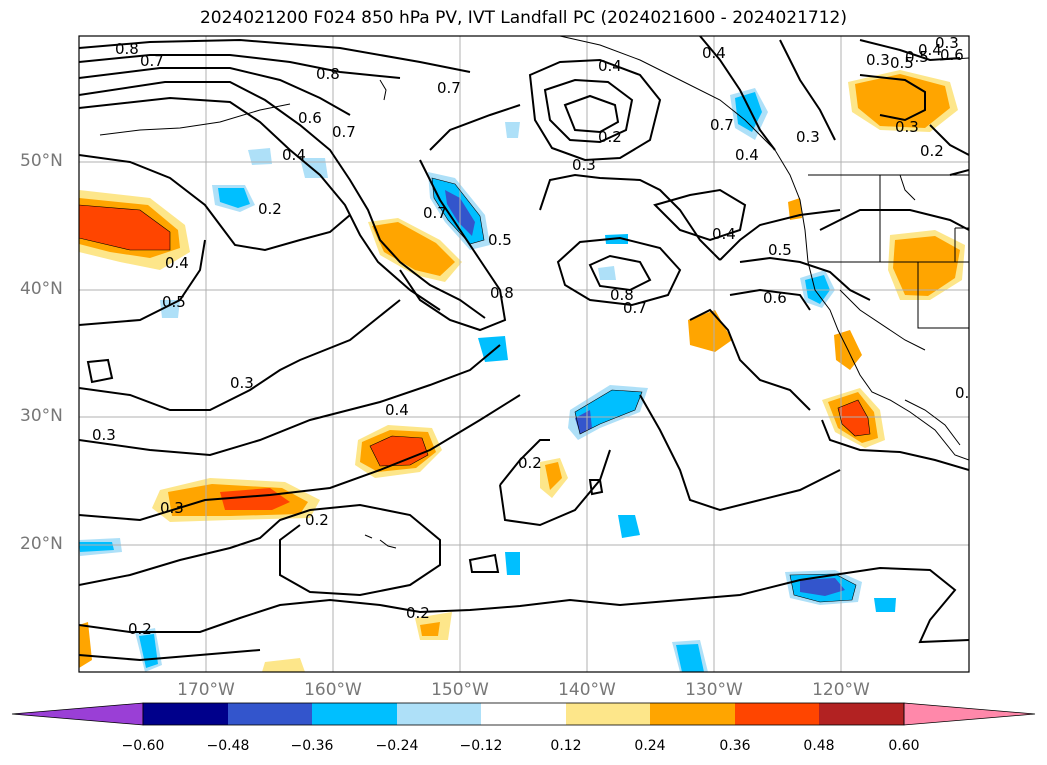 This screenshot has width=1047, height=765. What do you see at coordinates (206, 690) in the screenshot?
I see `lon-label-170w: 170°W` at bounding box center [206, 690].